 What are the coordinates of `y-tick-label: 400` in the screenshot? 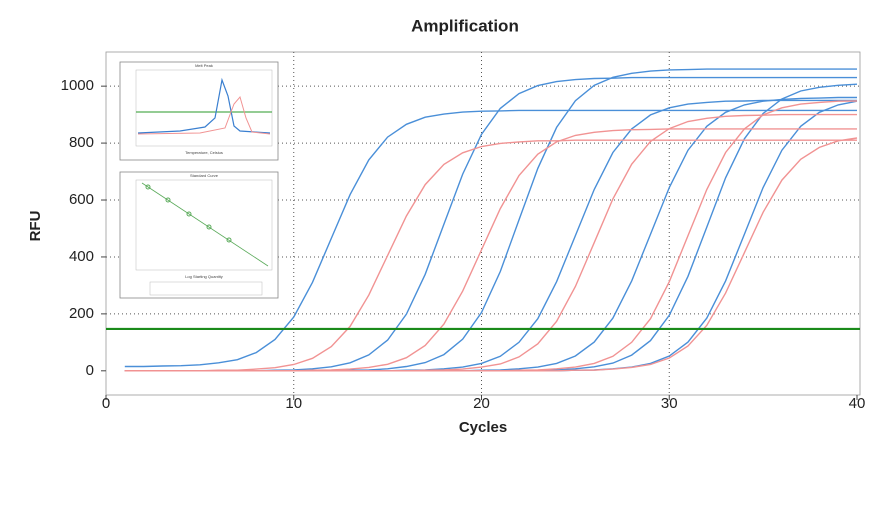 It's located at (81, 256).